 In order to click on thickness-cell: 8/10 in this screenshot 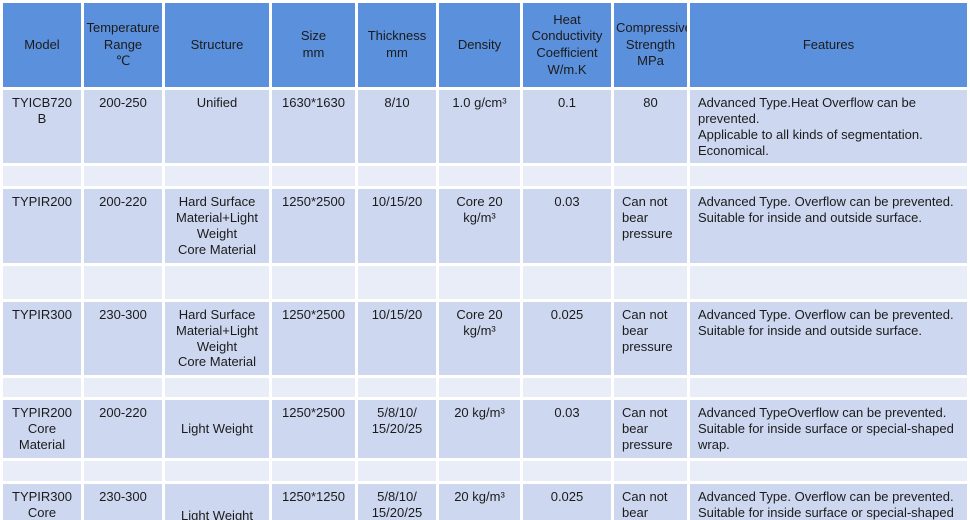, I will do `click(397, 127)`.